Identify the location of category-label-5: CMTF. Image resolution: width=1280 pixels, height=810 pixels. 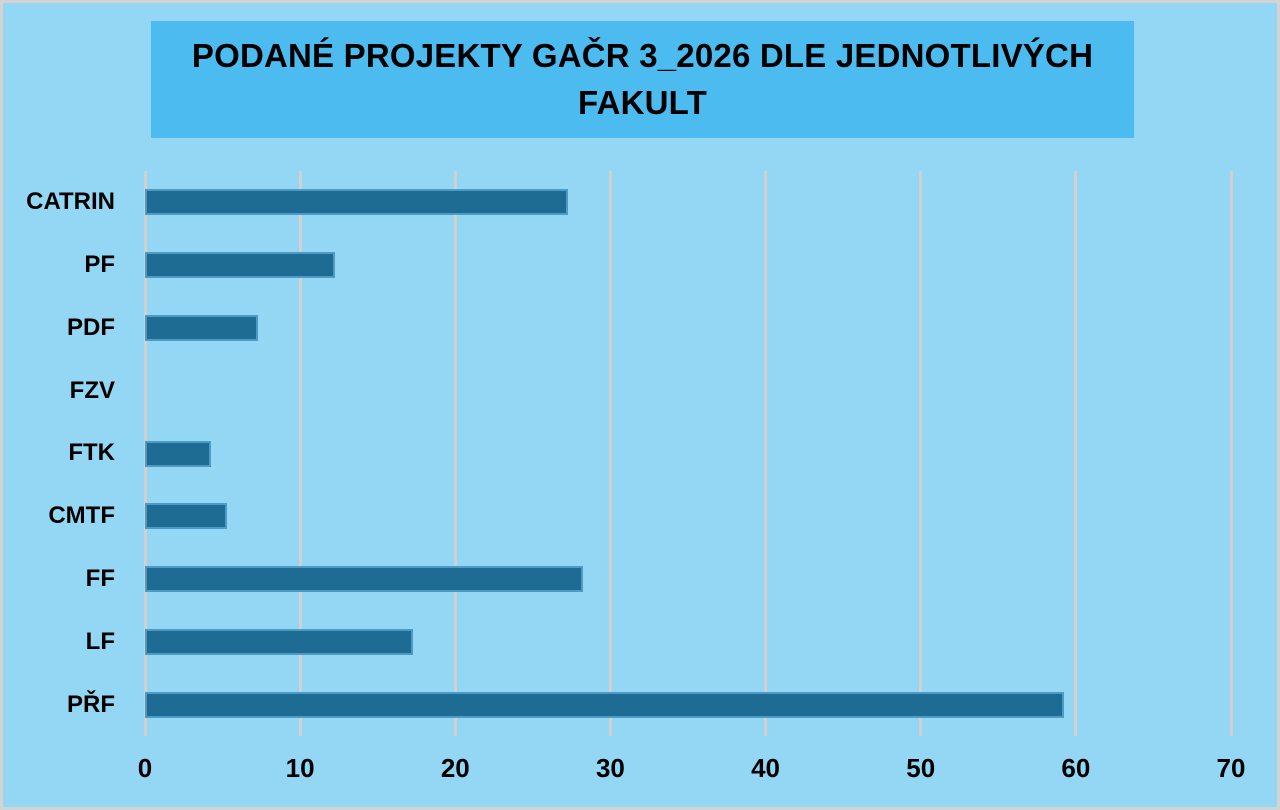
(81, 516).